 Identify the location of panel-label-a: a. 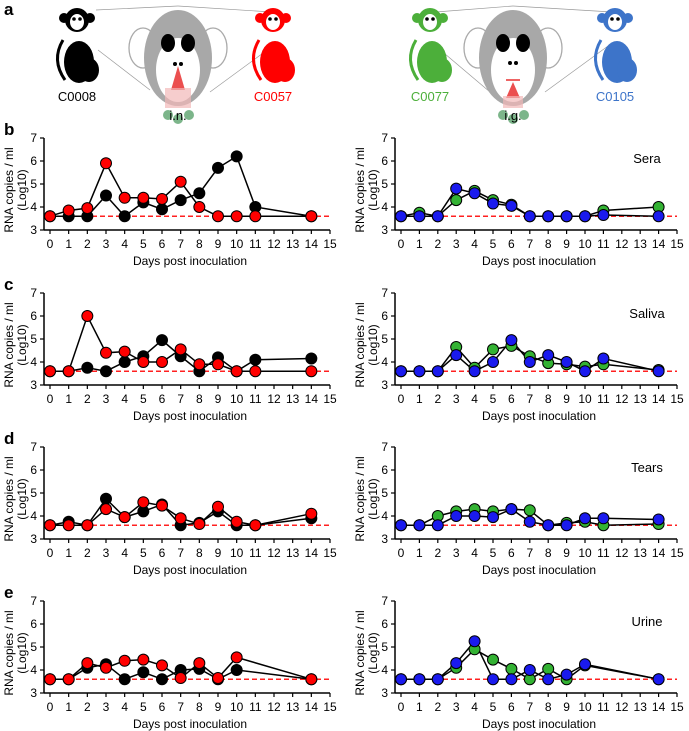
(9, 9).